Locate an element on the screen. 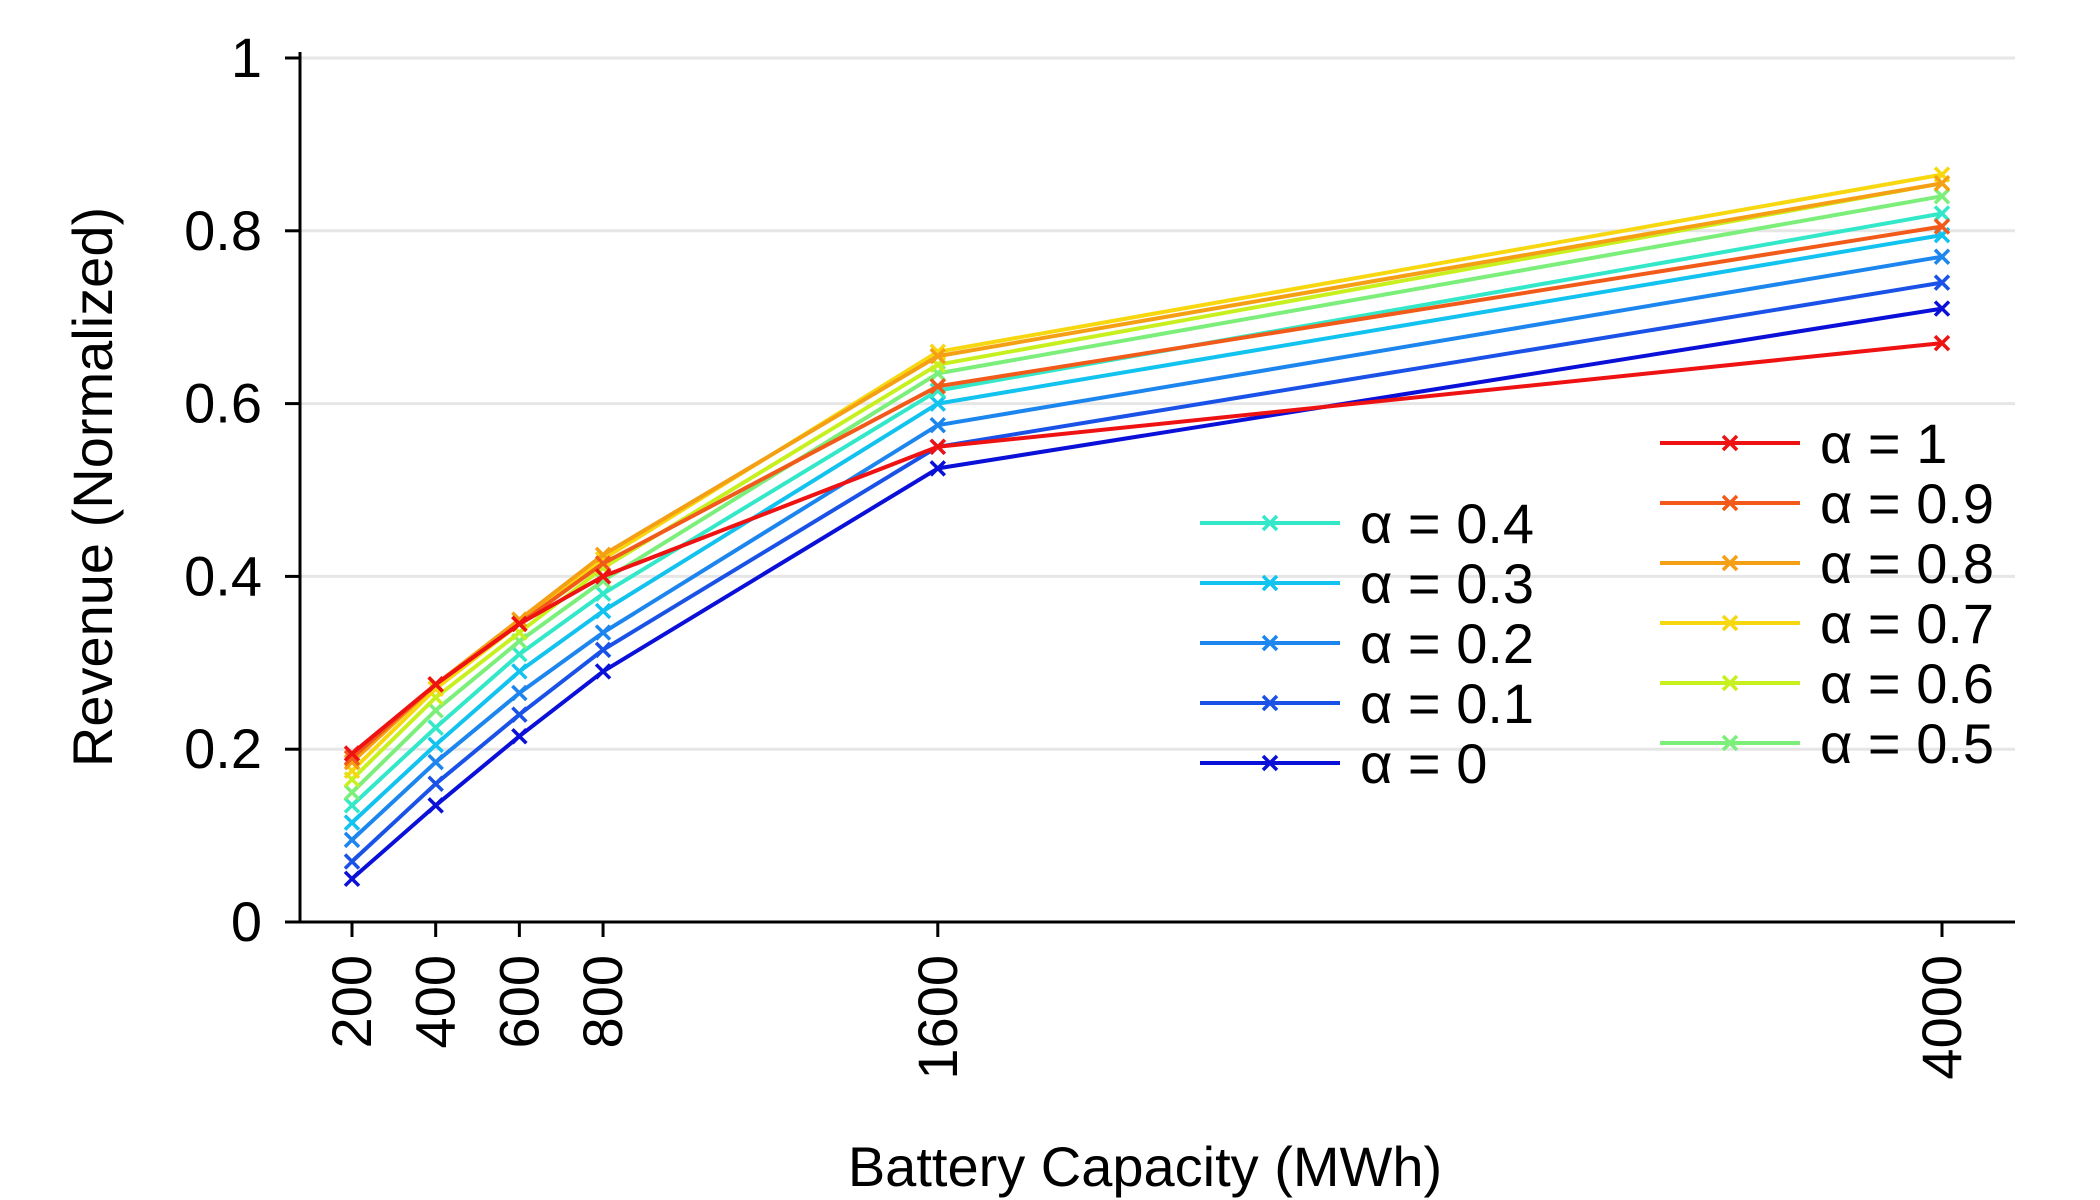 The image size is (2100, 1200). legend-item: α = 1 is located at coordinates (1803, 443).